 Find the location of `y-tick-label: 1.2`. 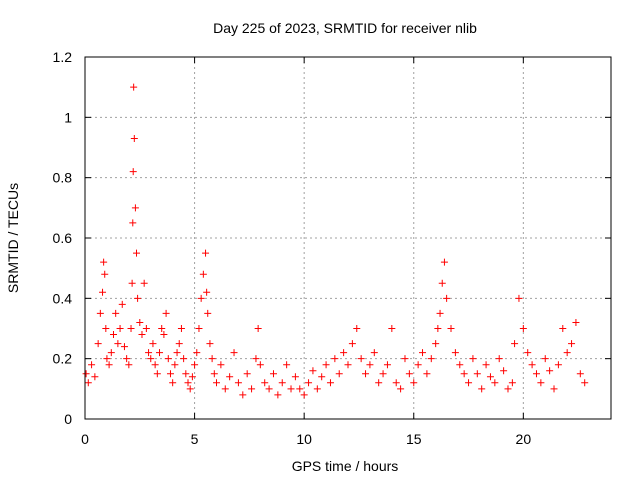

y-tick-label: 1.2 is located at coordinates (63, 57).